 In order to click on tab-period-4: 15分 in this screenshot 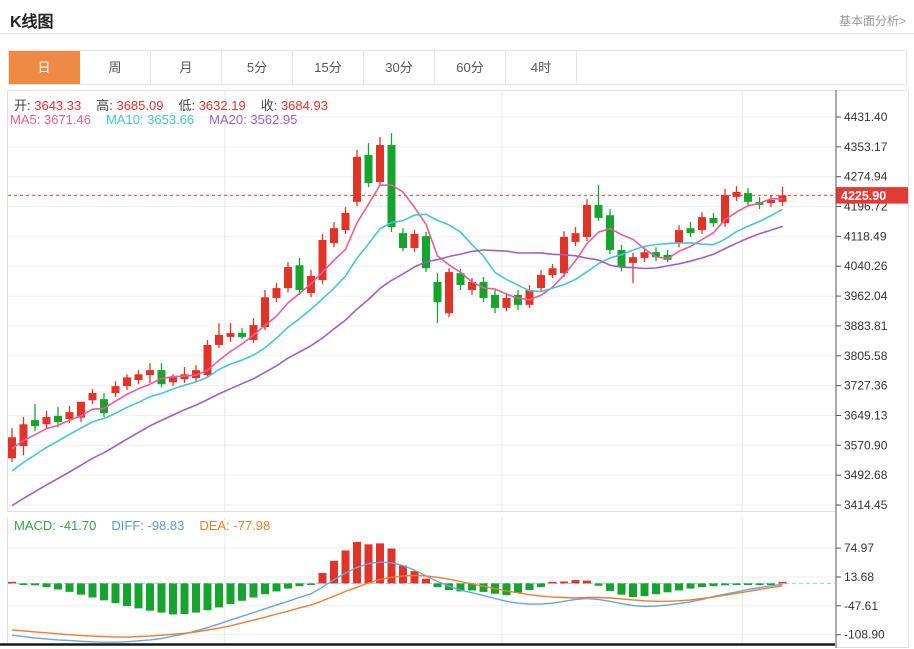, I will do `click(328, 67)`.